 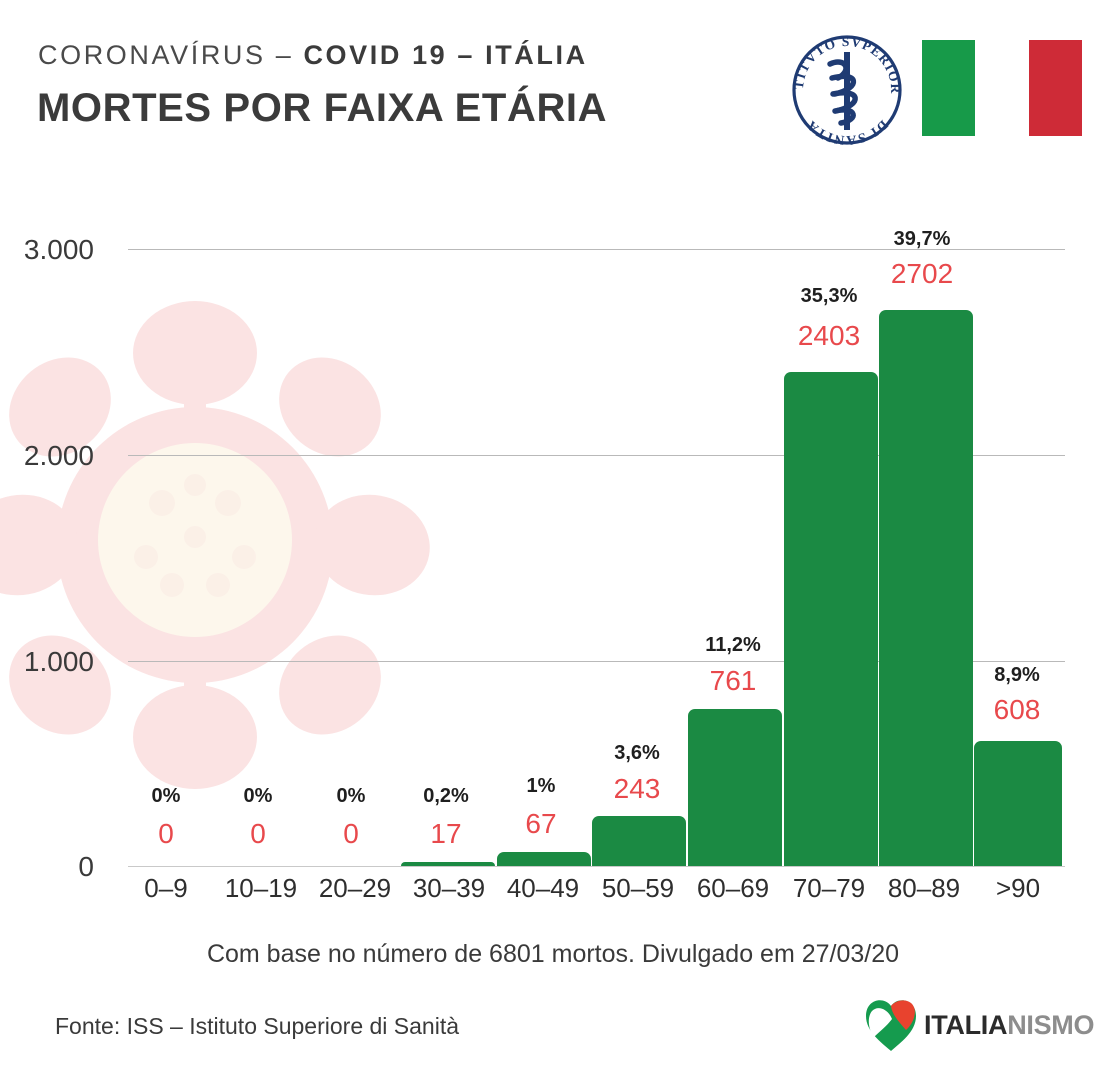 What do you see at coordinates (58, 661) in the screenshot?
I see `ytick-label-1000: 1.000` at bounding box center [58, 661].